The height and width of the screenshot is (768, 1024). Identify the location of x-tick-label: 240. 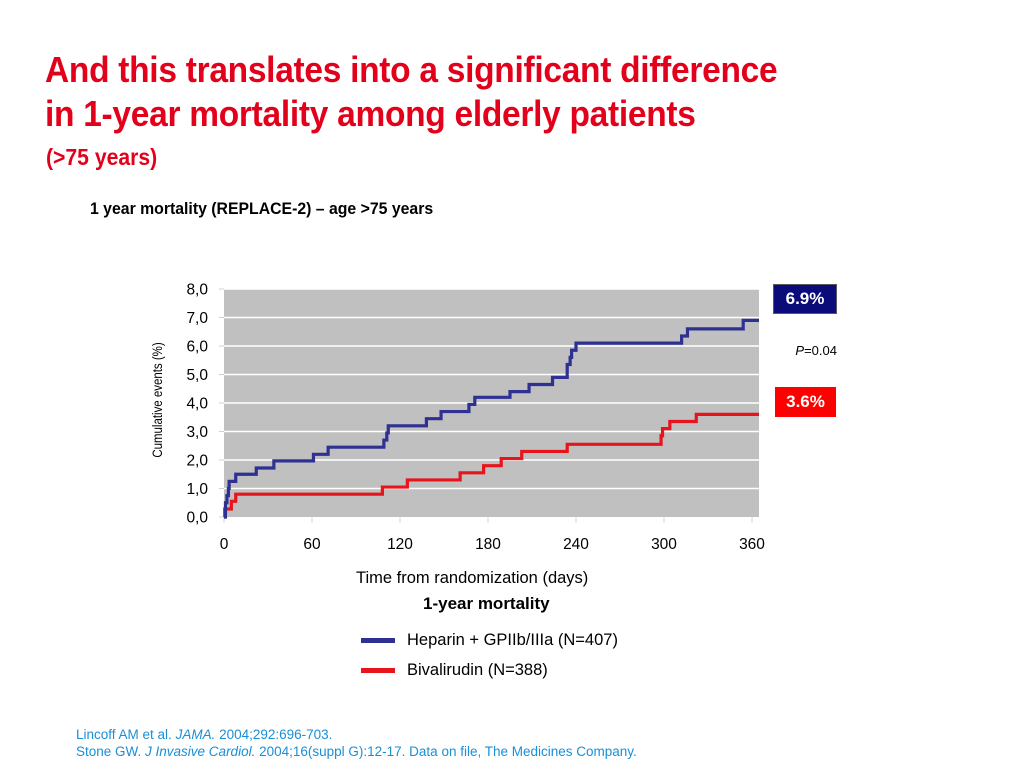
(576, 544).